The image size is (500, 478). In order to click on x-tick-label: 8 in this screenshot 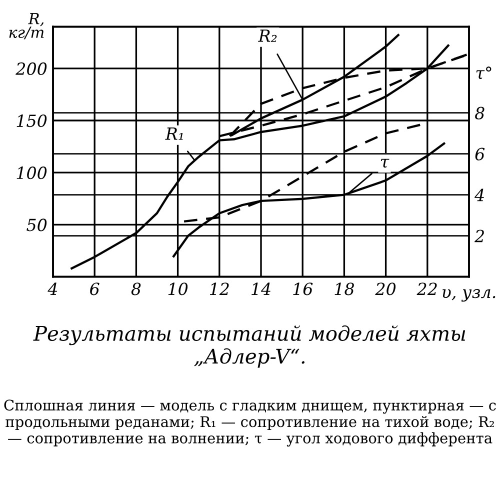, I will do `click(136, 289)`.